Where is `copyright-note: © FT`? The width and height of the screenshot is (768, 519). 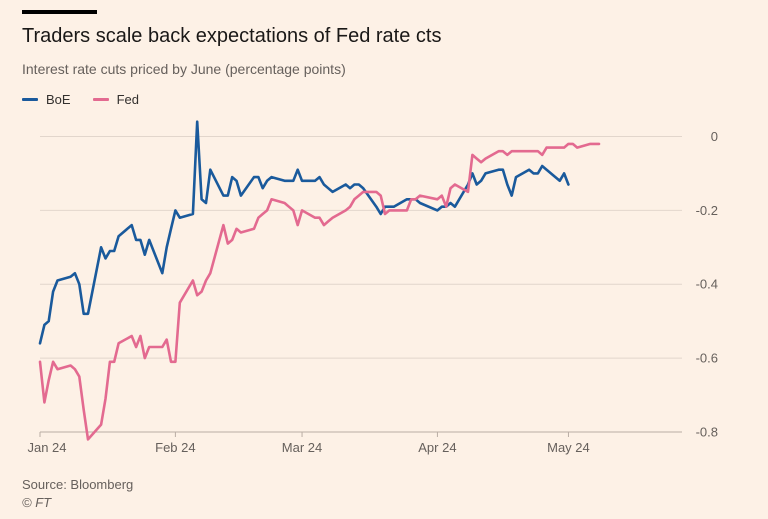
copyright-note: © FT is located at coordinates (37, 502).